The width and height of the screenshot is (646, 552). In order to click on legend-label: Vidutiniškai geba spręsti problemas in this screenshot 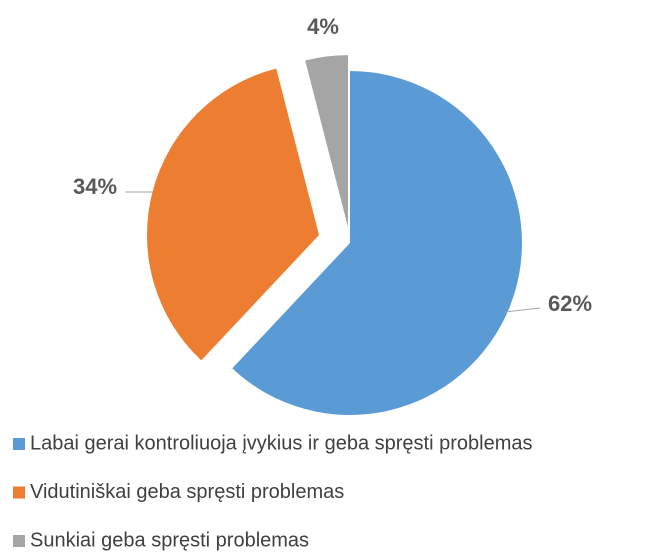, I will do `click(187, 492)`.